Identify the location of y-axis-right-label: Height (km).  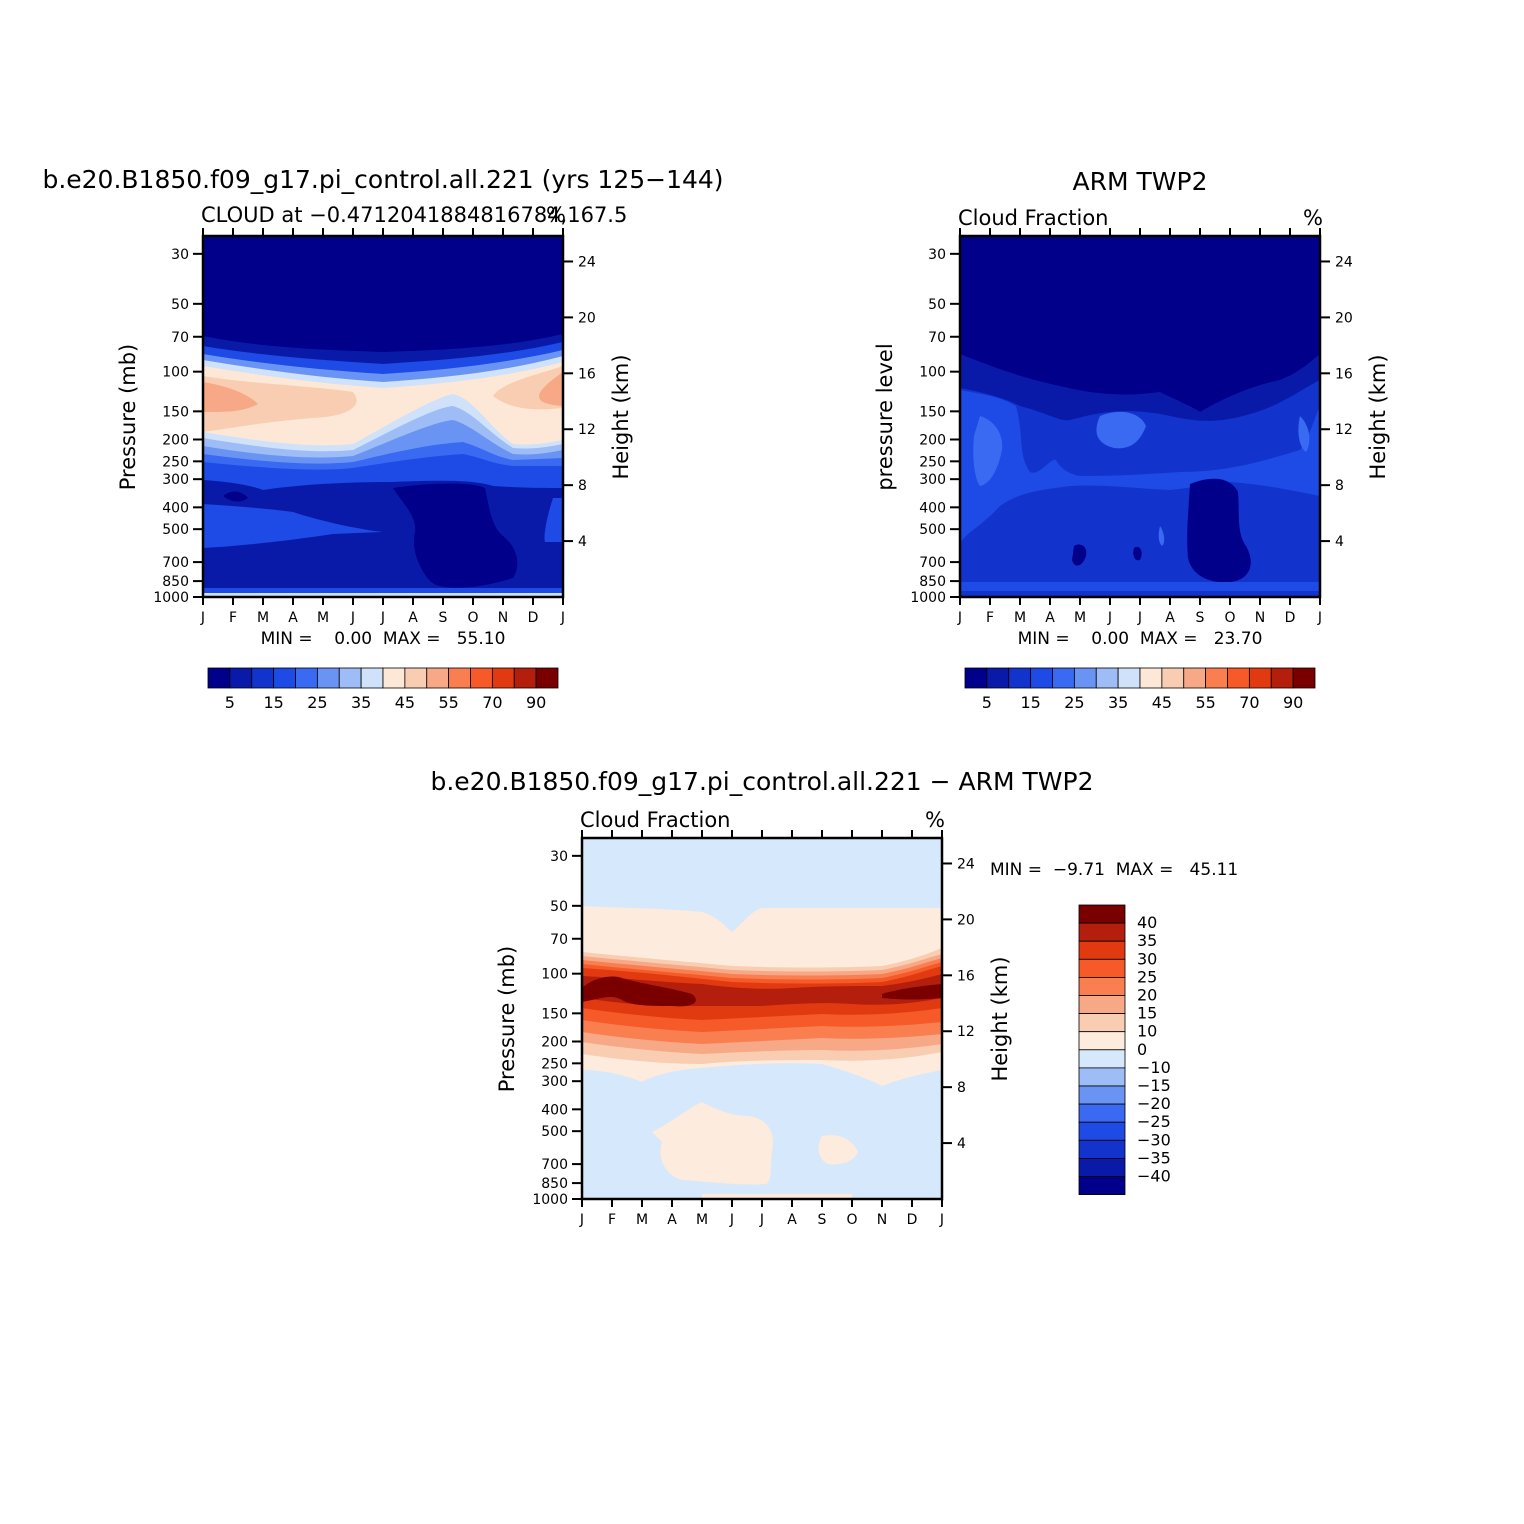
(1000, 1018).